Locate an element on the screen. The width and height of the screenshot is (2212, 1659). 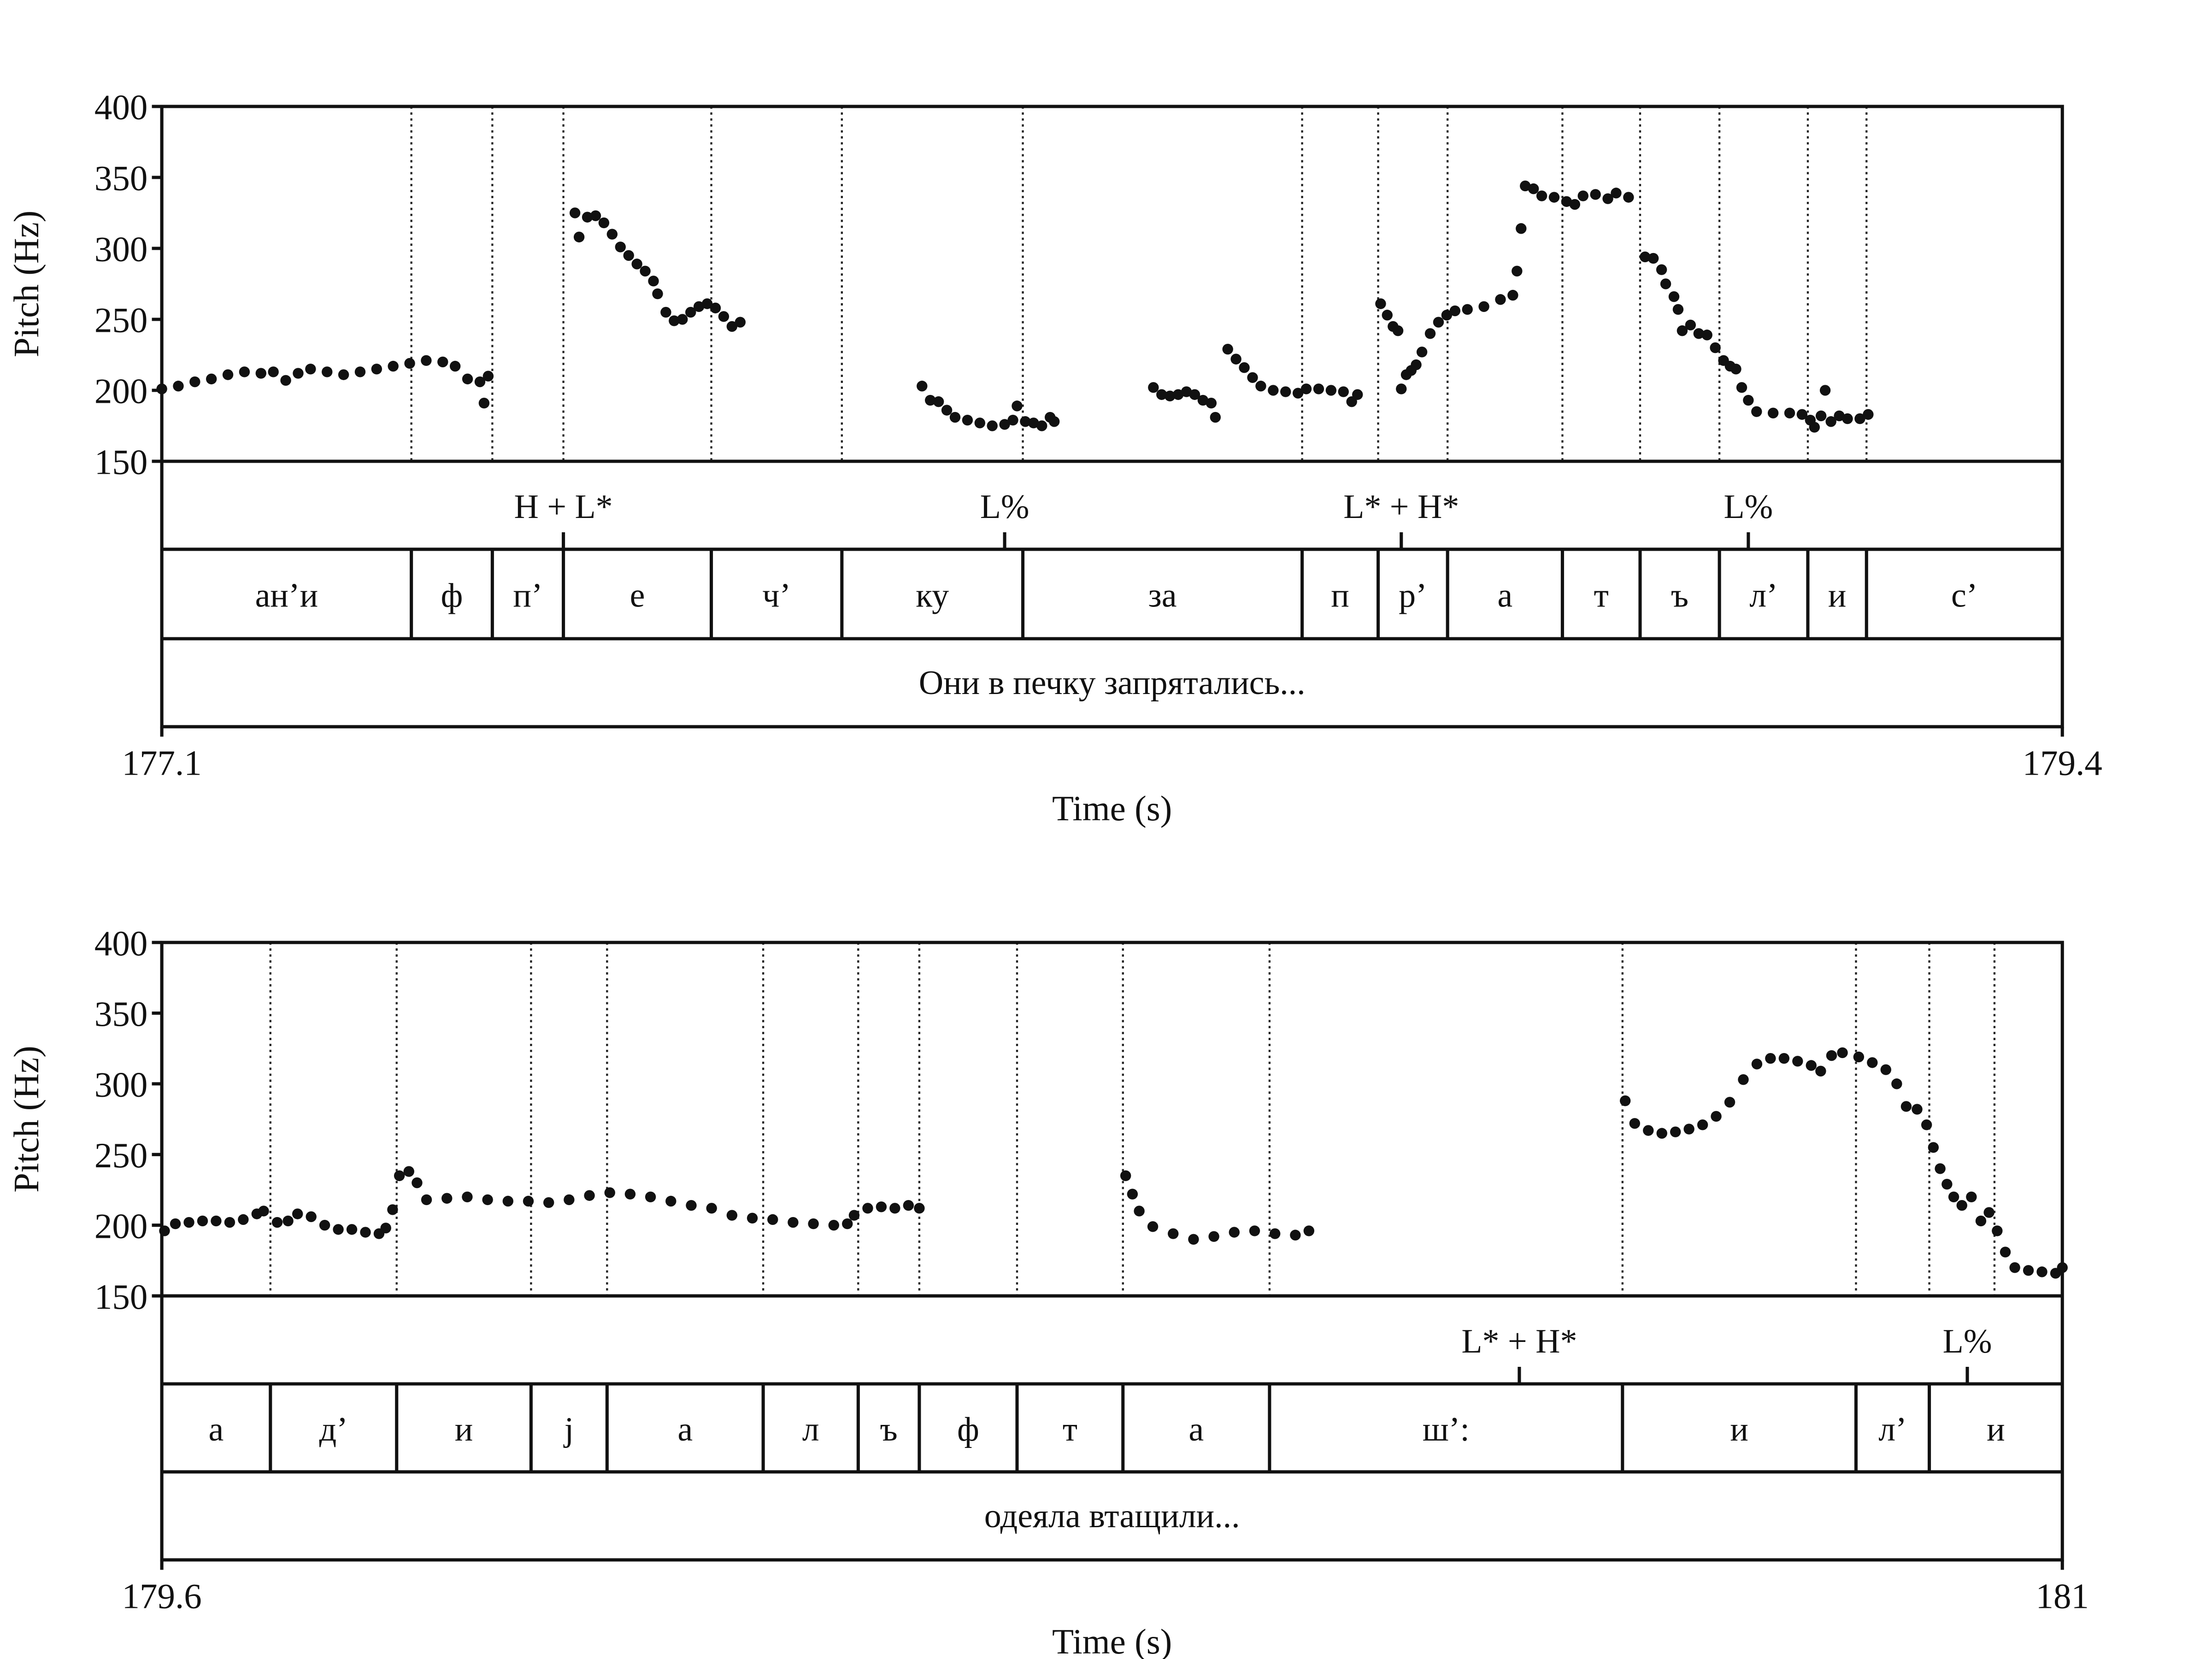
segment-label: ч’ is located at coordinates (776, 595).